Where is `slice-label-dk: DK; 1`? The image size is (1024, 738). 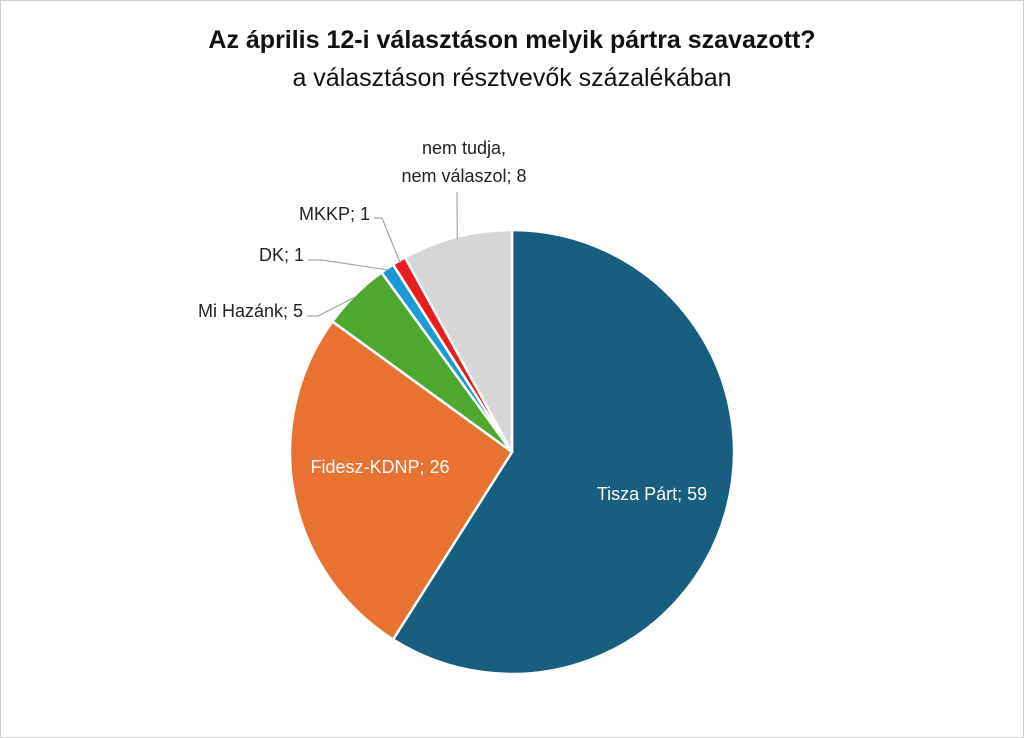 slice-label-dk: DK; 1 is located at coordinates (281, 255).